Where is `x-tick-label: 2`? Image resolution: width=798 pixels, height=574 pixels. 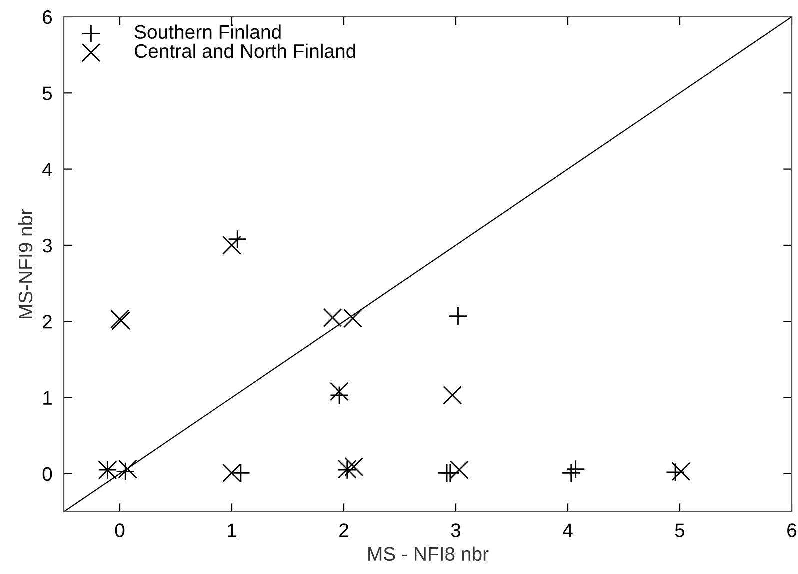
x-tick-label: 2 is located at coordinates (344, 531).